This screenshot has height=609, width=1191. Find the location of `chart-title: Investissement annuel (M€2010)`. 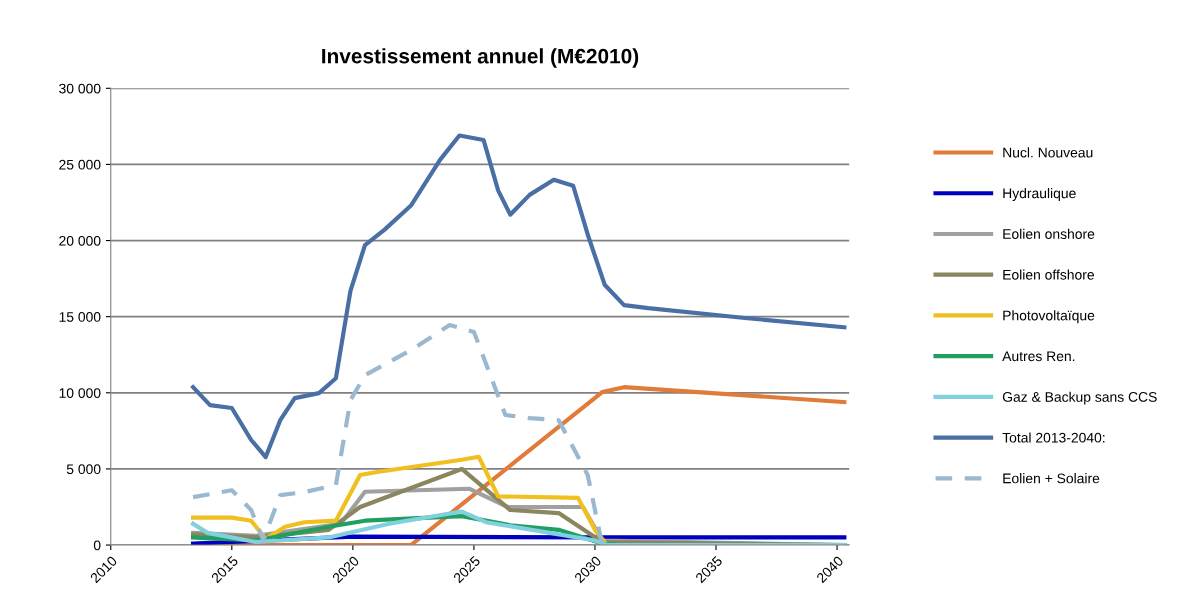

chart-title: Investissement annuel (M€2010) is located at coordinates (480, 58).